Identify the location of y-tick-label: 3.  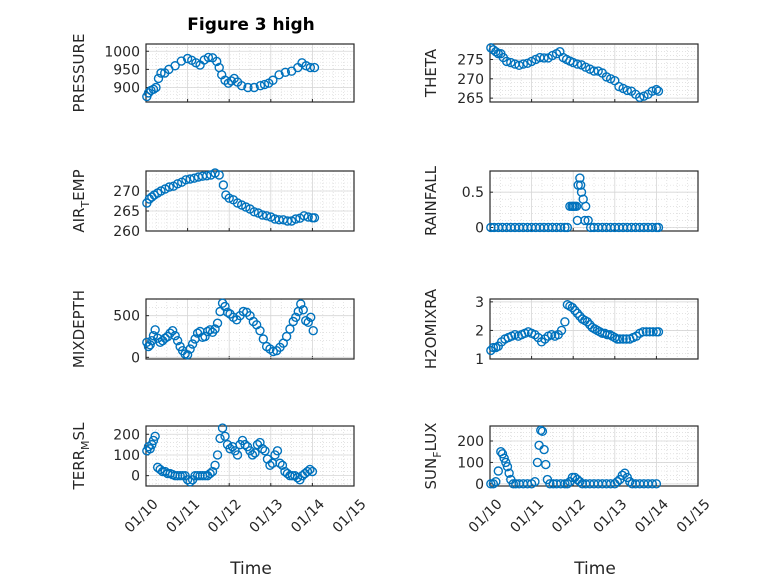
(479, 303).